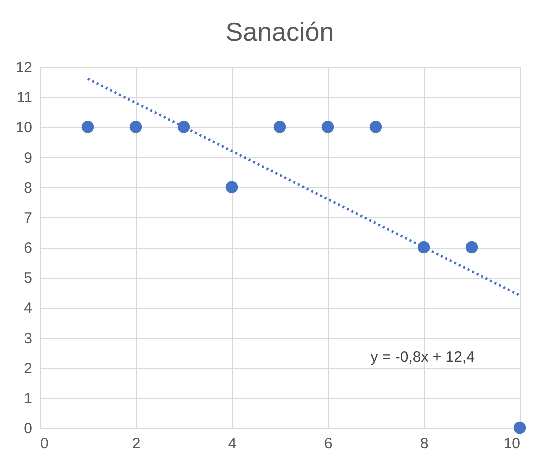 This screenshot has height=463, width=547. I want to click on y-tick-label: 11, so click(24, 98).